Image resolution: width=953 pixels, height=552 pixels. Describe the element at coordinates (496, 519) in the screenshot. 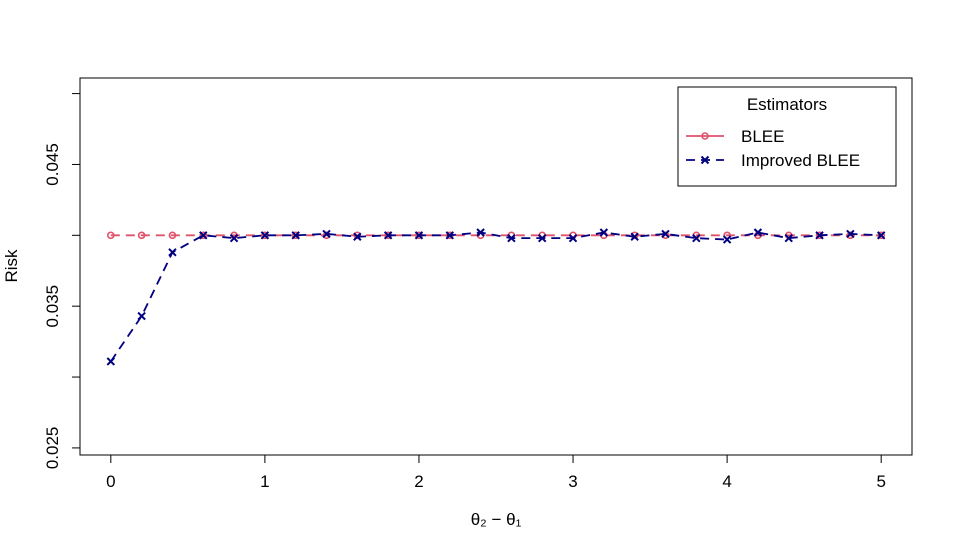

I see `x-axis-label: θ₂ − θ₁` at that location.